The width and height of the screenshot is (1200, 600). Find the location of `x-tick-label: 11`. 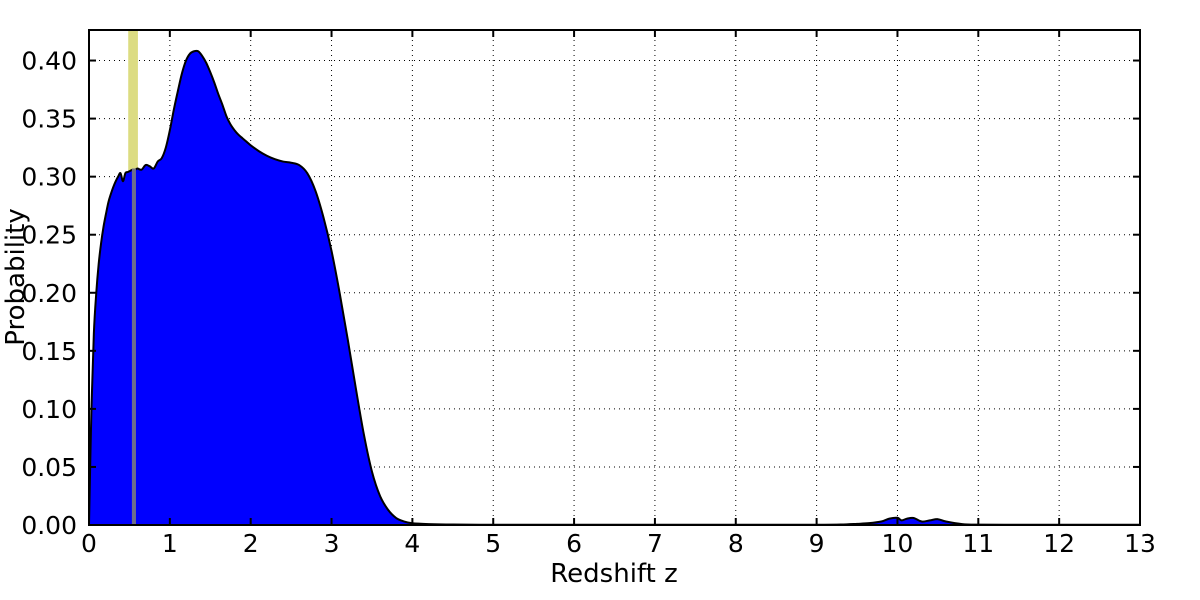

x-tick-label: 11 is located at coordinates (978, 543).